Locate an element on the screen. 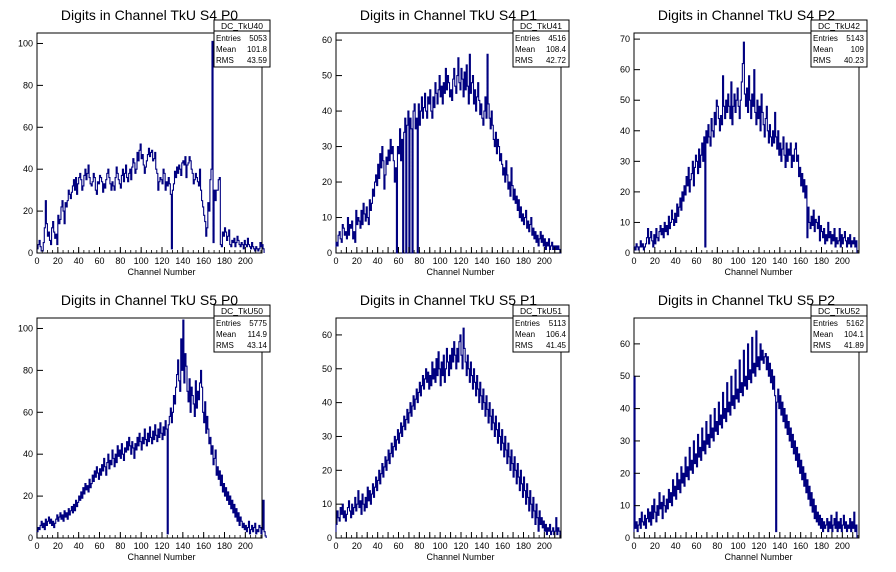  stats-box: DC_TkU42 Entries 5143 Mean 109 RMS 40.23 is located at coordinates (839, 43).